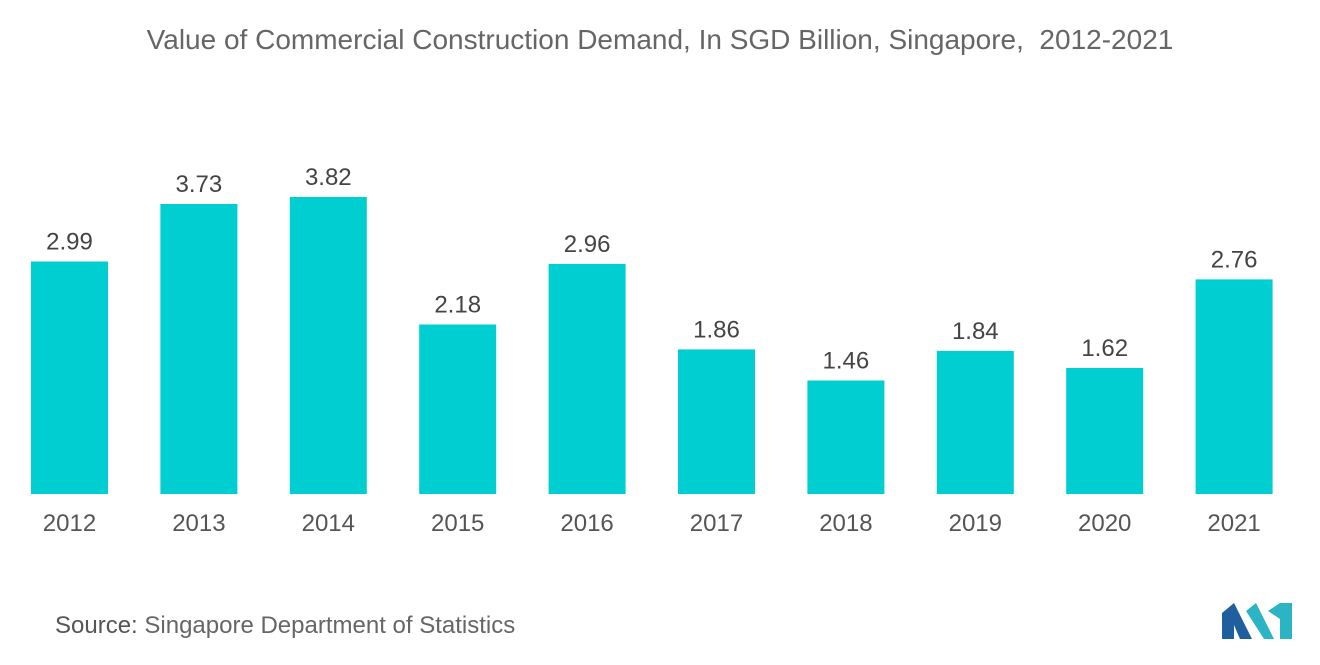 The image size is (1320, 665). Describe the element at coordinates (69, 523) in the screenshot. I see `x-tick-label-2012: 2012` at that location.